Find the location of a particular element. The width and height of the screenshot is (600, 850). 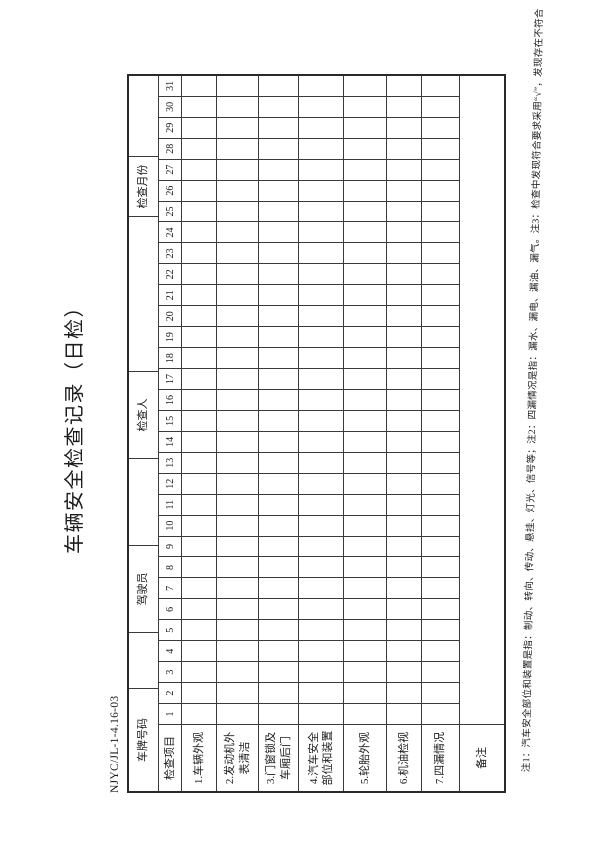

day-header-3: 3 is located at coordinates (170, 672).